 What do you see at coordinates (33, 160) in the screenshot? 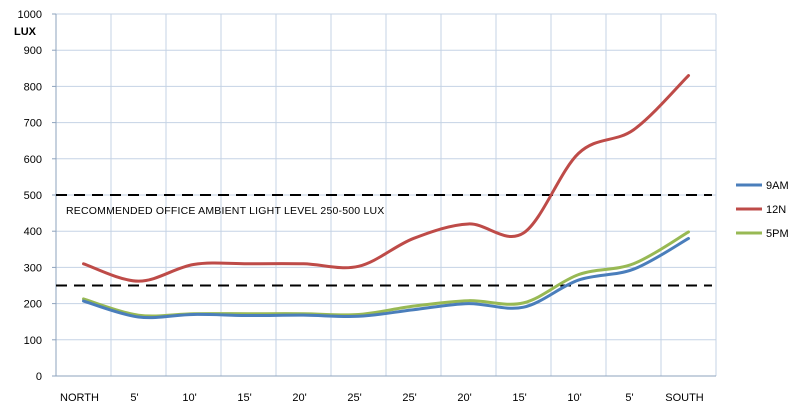
I see `y-tick-label: 600` at bounding box center [33, 160].